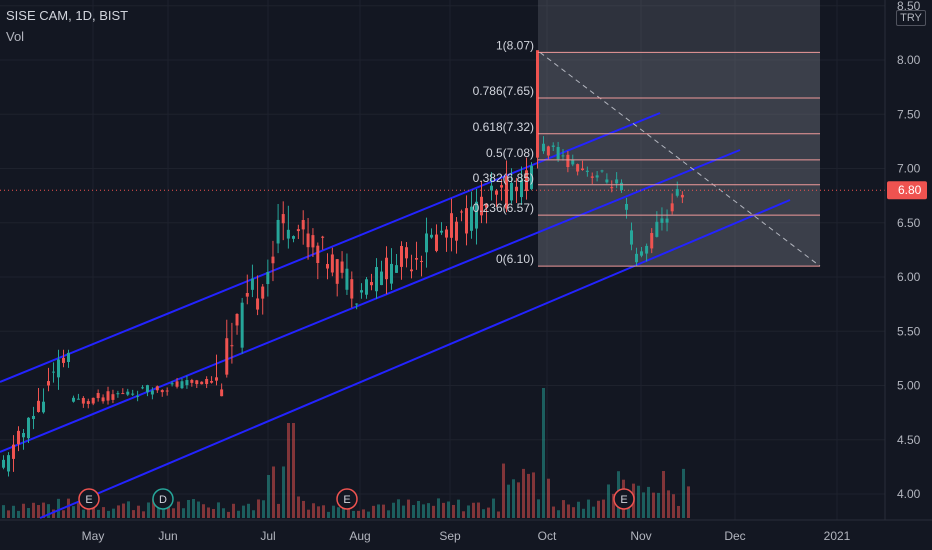 This screenshot has width=932, height=550. Describe the element at coordinates (466, 531) in the screenshot. I see `time-axis: May Jun Jul Aug Sep Oct Nov Dec 2021` at that location.